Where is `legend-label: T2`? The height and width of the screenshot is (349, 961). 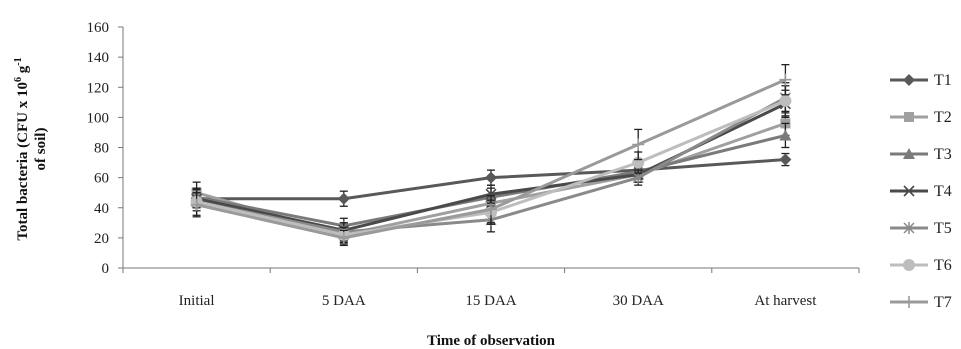 legend-label: T2 is located at coordinates (943, 117).